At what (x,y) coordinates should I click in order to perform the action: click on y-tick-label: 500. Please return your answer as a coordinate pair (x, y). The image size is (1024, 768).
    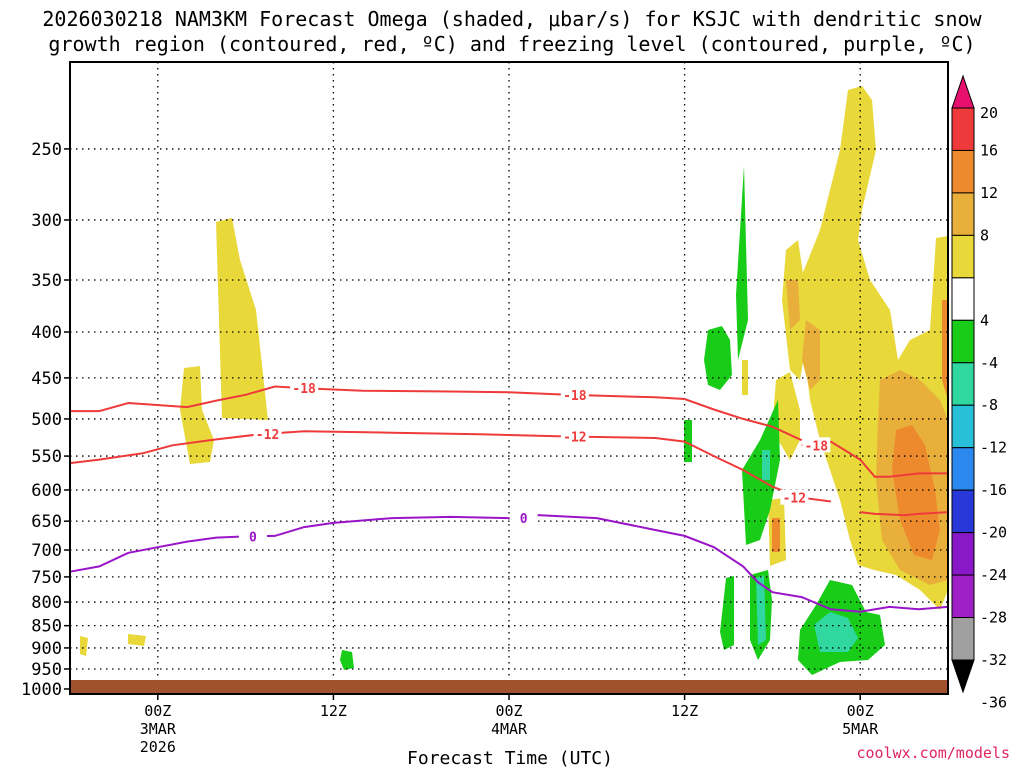
    Looking at the image, I should click on (46, 420).